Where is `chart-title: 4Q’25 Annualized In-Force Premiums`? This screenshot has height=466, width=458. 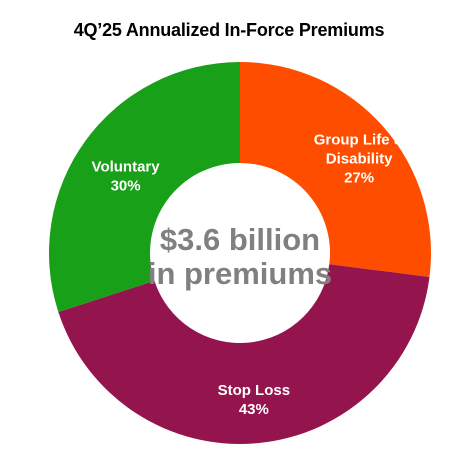 chart-title: 4Q’25 Annualized In-Force Premiums is located at coordinates (229, 30).